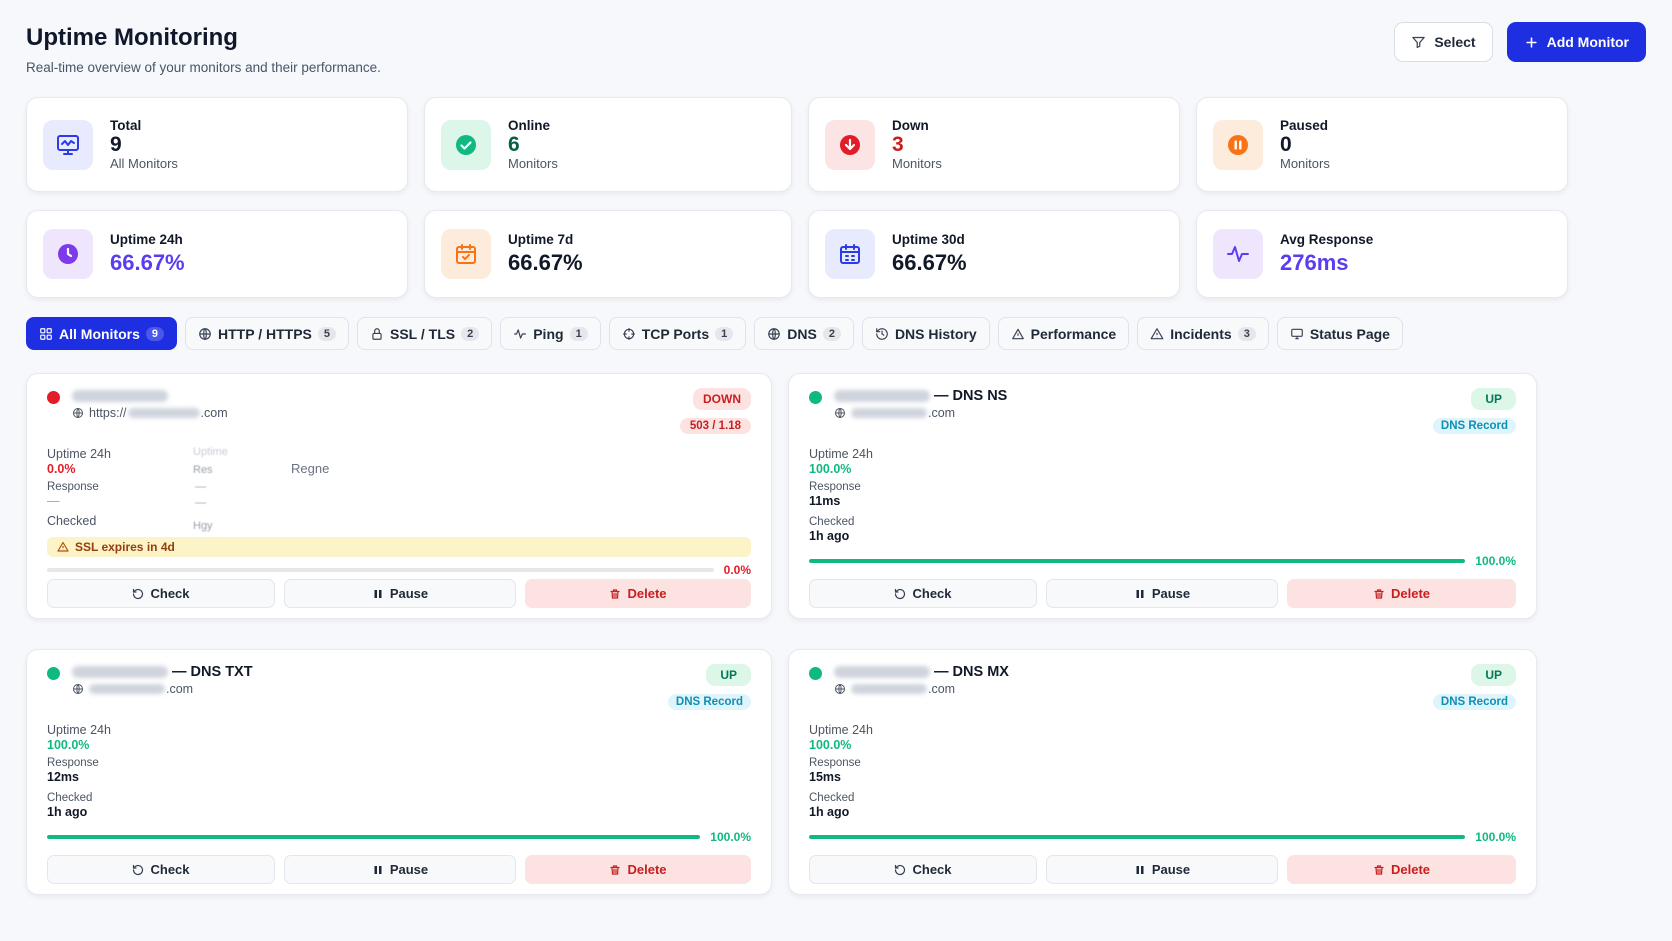 The image size is (1672, 941). Describe the element at coordinates (425, 333) in the screenshot. I see `tab-ssl: SSL / TLS 2` at that location.